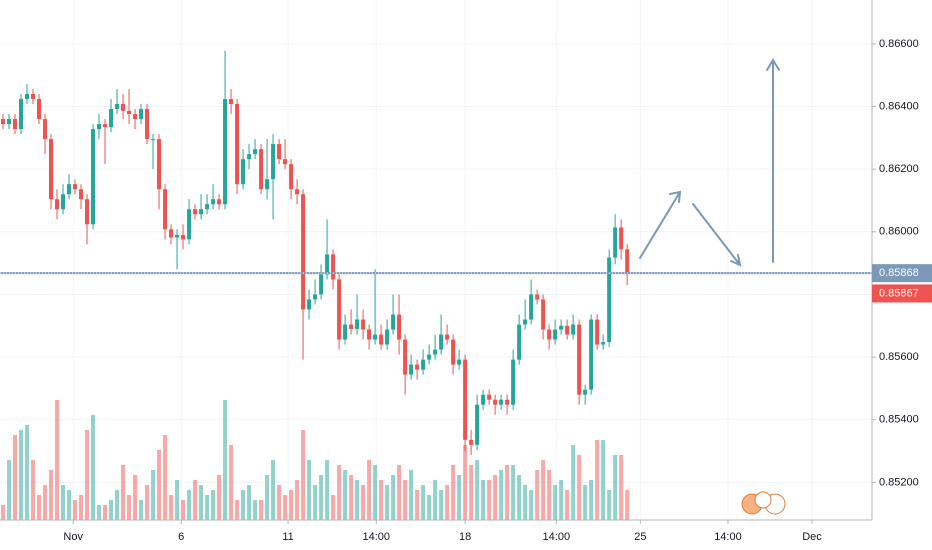  What do you see at coordinates (315, 460) in the screenshot?
I see `volume` at bounding box center [315, 460].